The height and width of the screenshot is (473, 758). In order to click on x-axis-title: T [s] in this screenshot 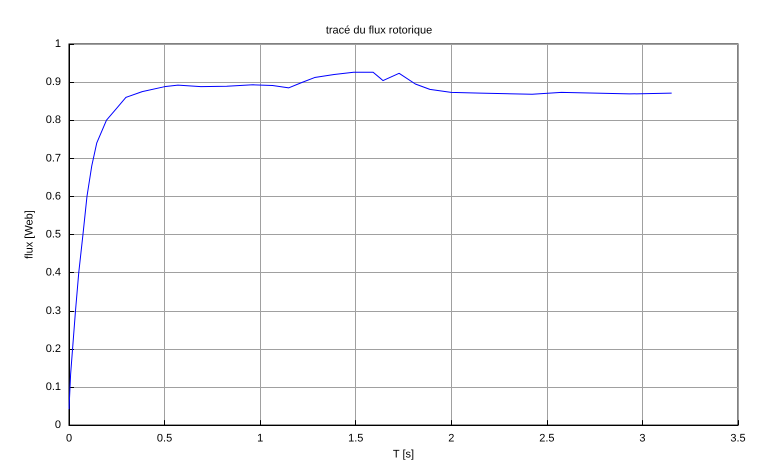, I will do `click(403, 454)`.